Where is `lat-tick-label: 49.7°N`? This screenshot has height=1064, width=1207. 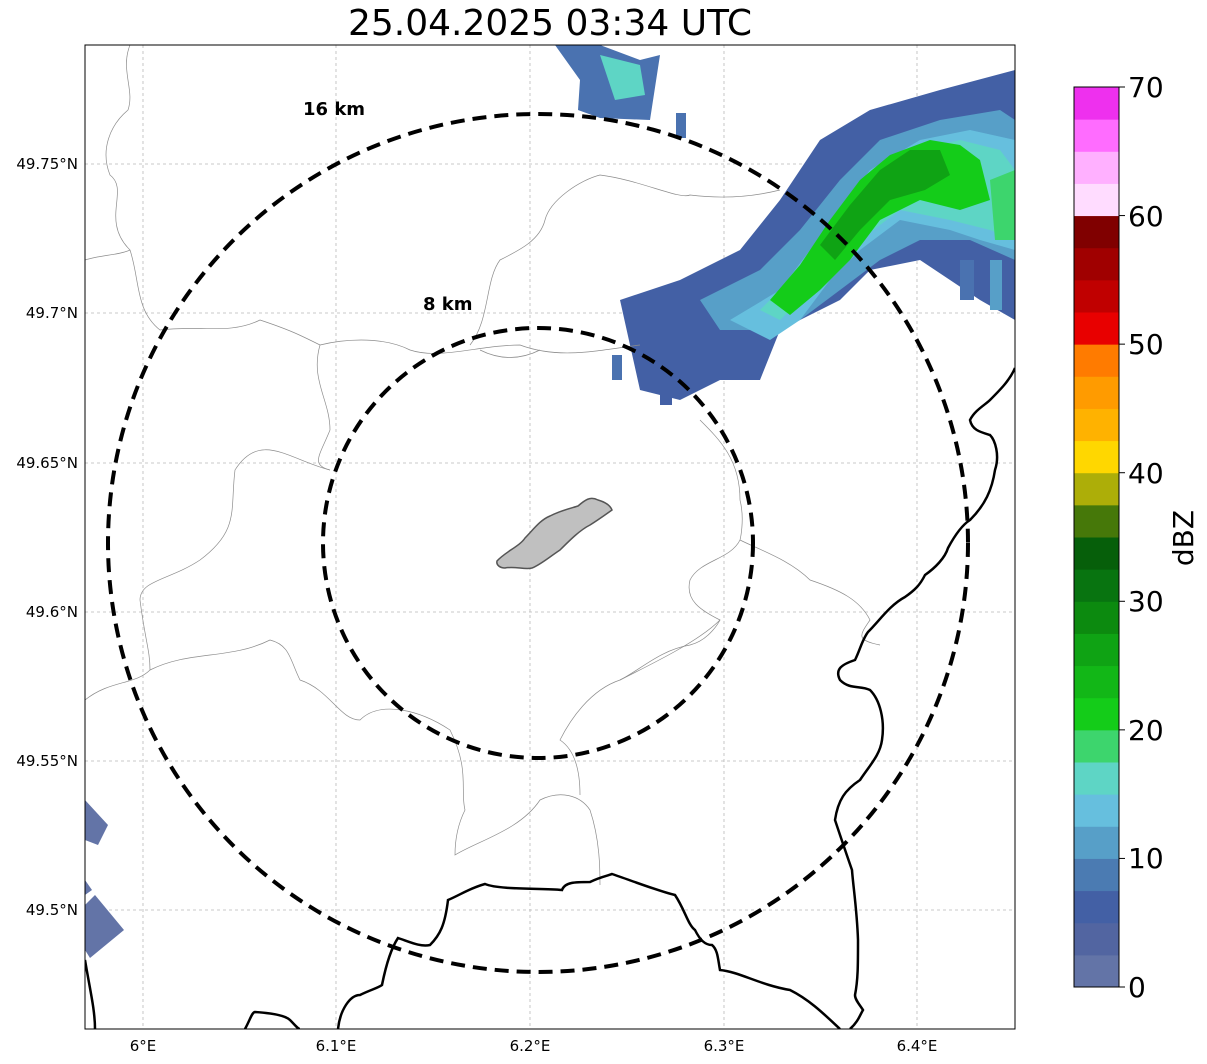
lat-tick-label: 49.7°N is located at coordinates (52, 313).